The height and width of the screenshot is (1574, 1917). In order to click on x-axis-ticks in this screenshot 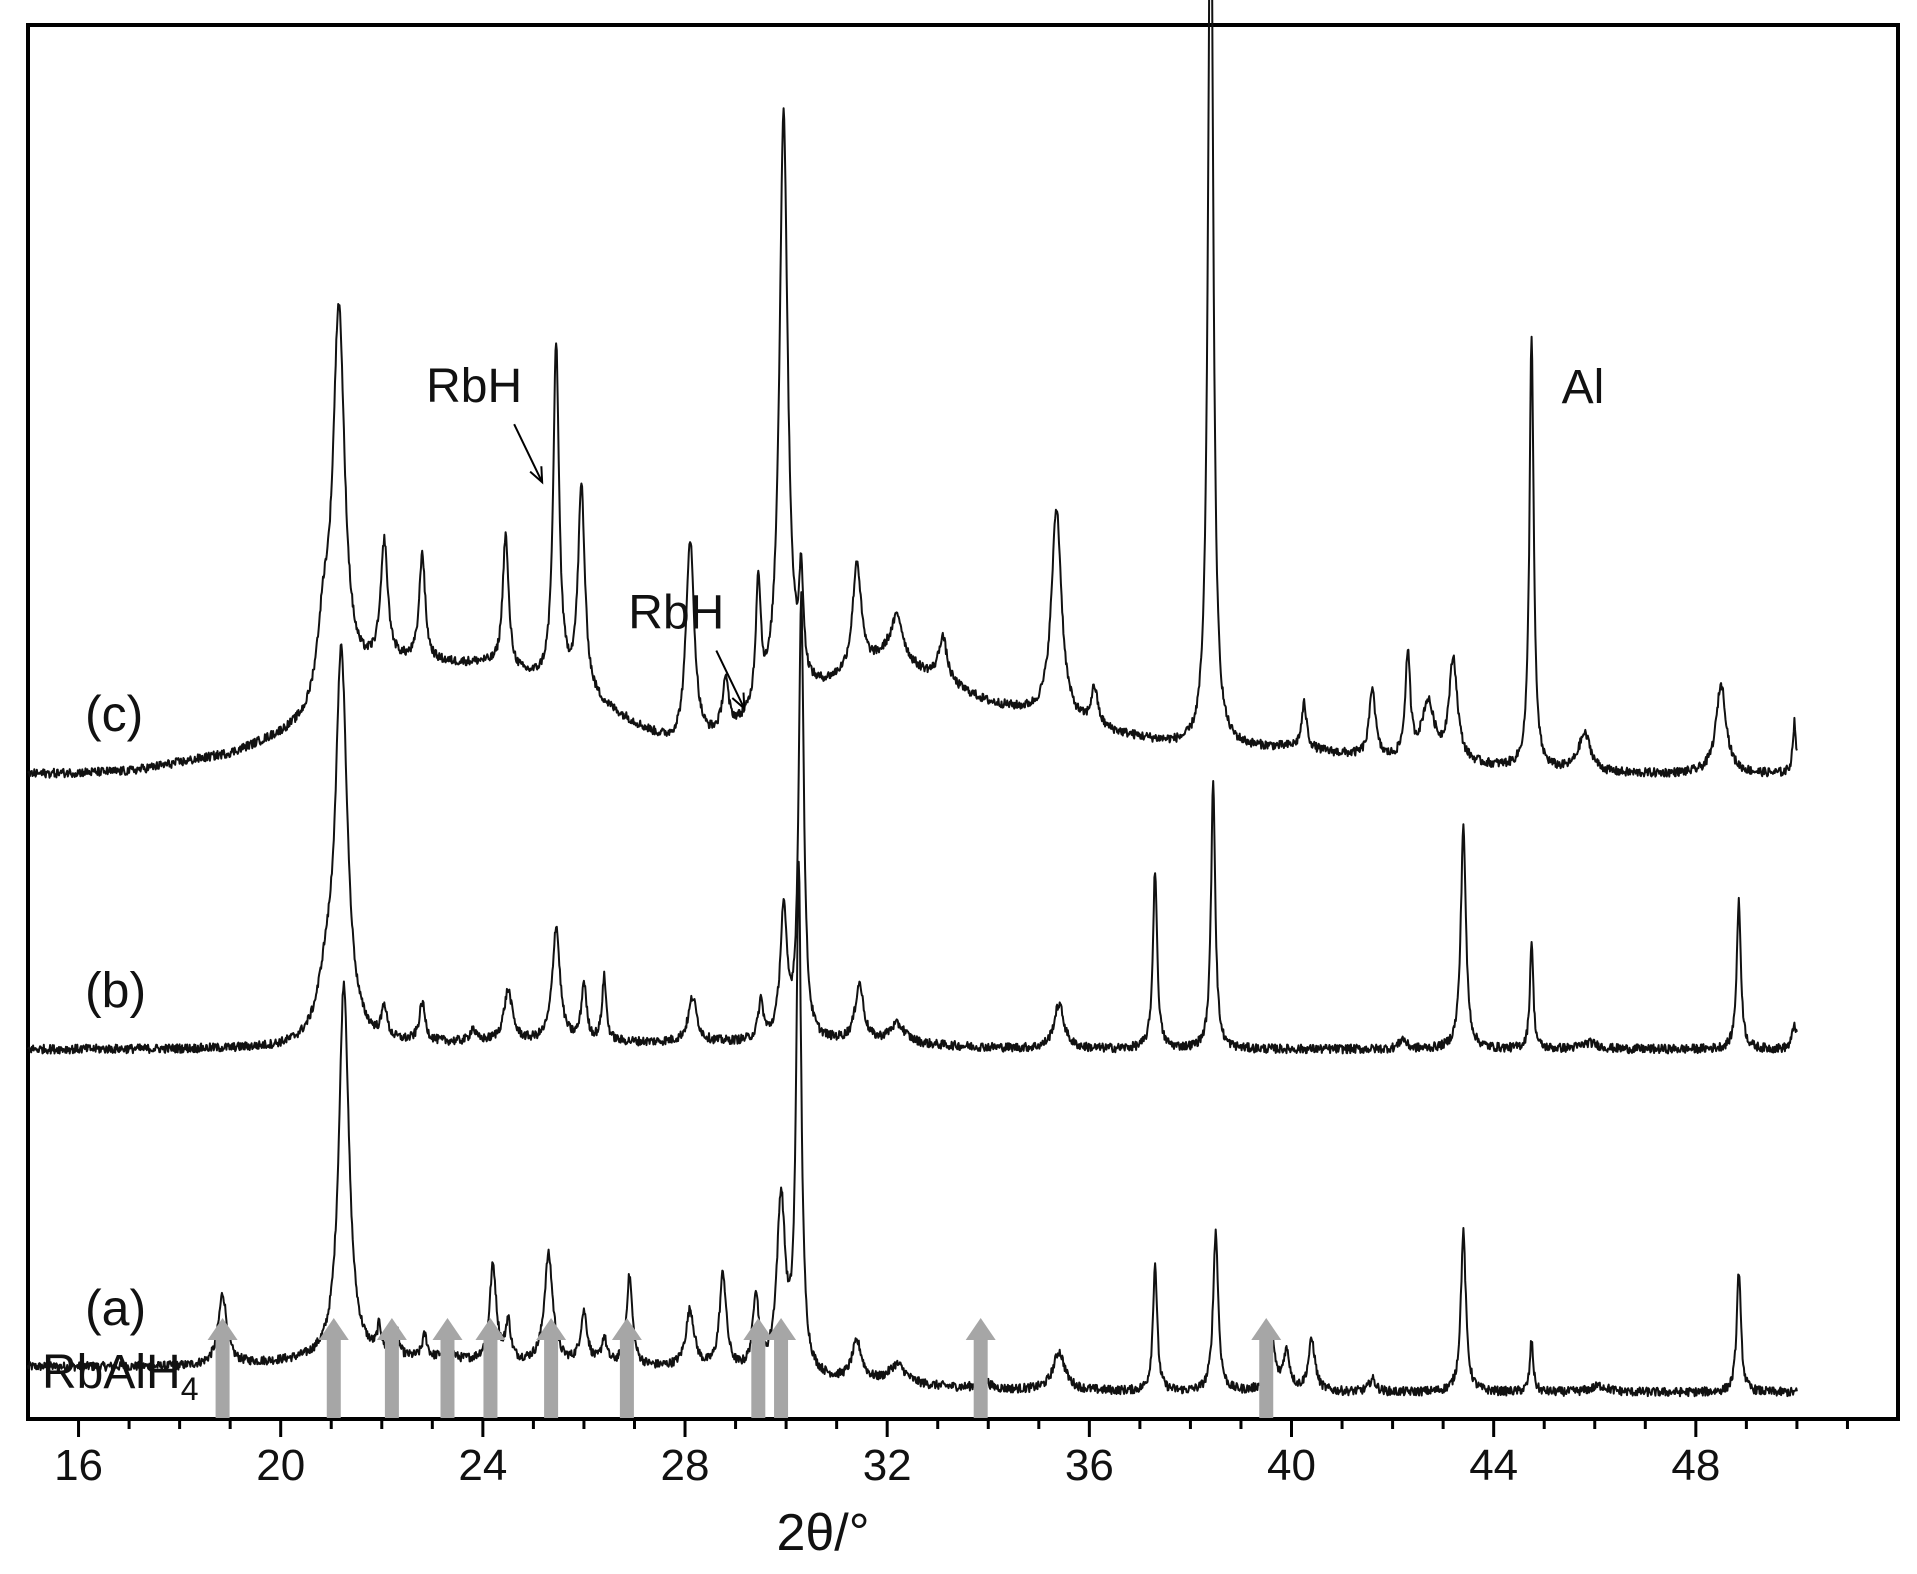, I will do `click(963, 1428)`.